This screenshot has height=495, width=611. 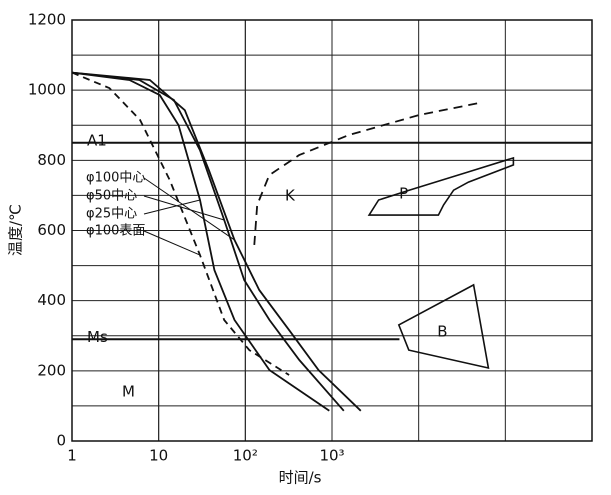 I want to click on level-label: Ms, so click(x=97, y=337).